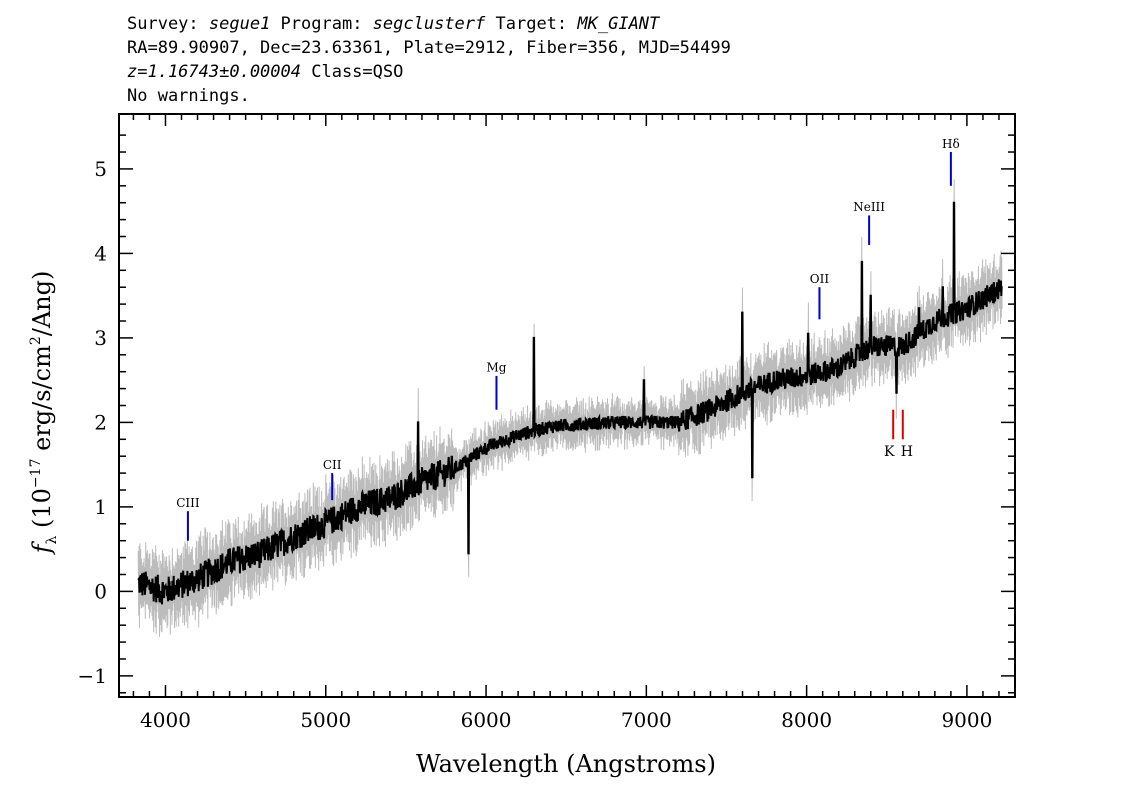  What do you see at coordinates (646, 720) in the screenshot?
I see `x-tick-label: 7000` at bounding box center [646, 720].